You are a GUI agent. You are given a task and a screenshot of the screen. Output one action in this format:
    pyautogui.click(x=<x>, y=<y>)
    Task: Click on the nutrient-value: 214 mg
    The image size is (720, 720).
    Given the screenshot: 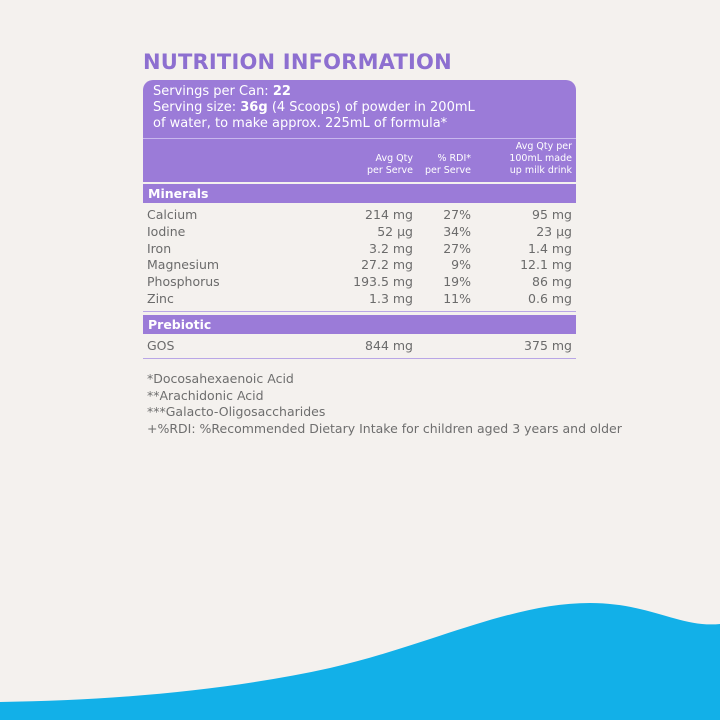 What is the action you would take?
    pyautogui.click(x=389, y=214)
    